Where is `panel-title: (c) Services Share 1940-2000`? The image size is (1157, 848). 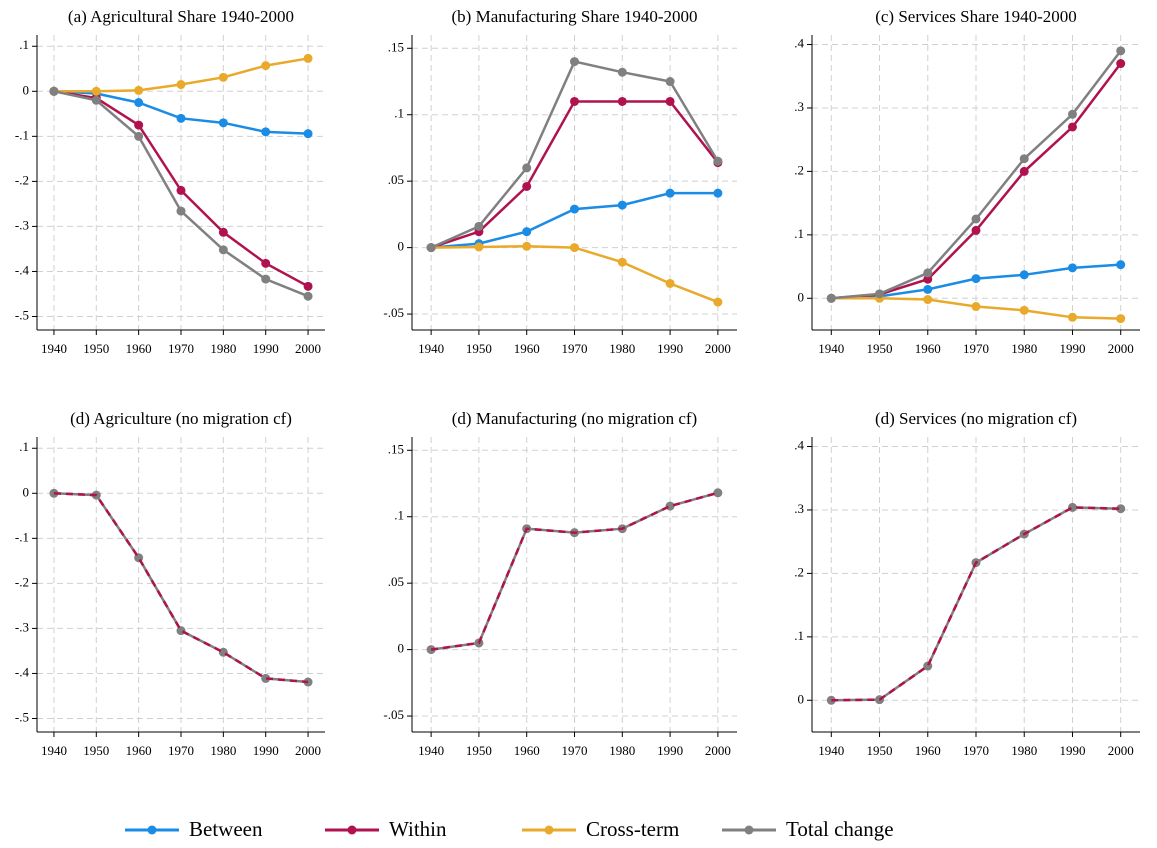 panel-title: (c) Services Share 1940-2000 is located at coordinates (976, 16).